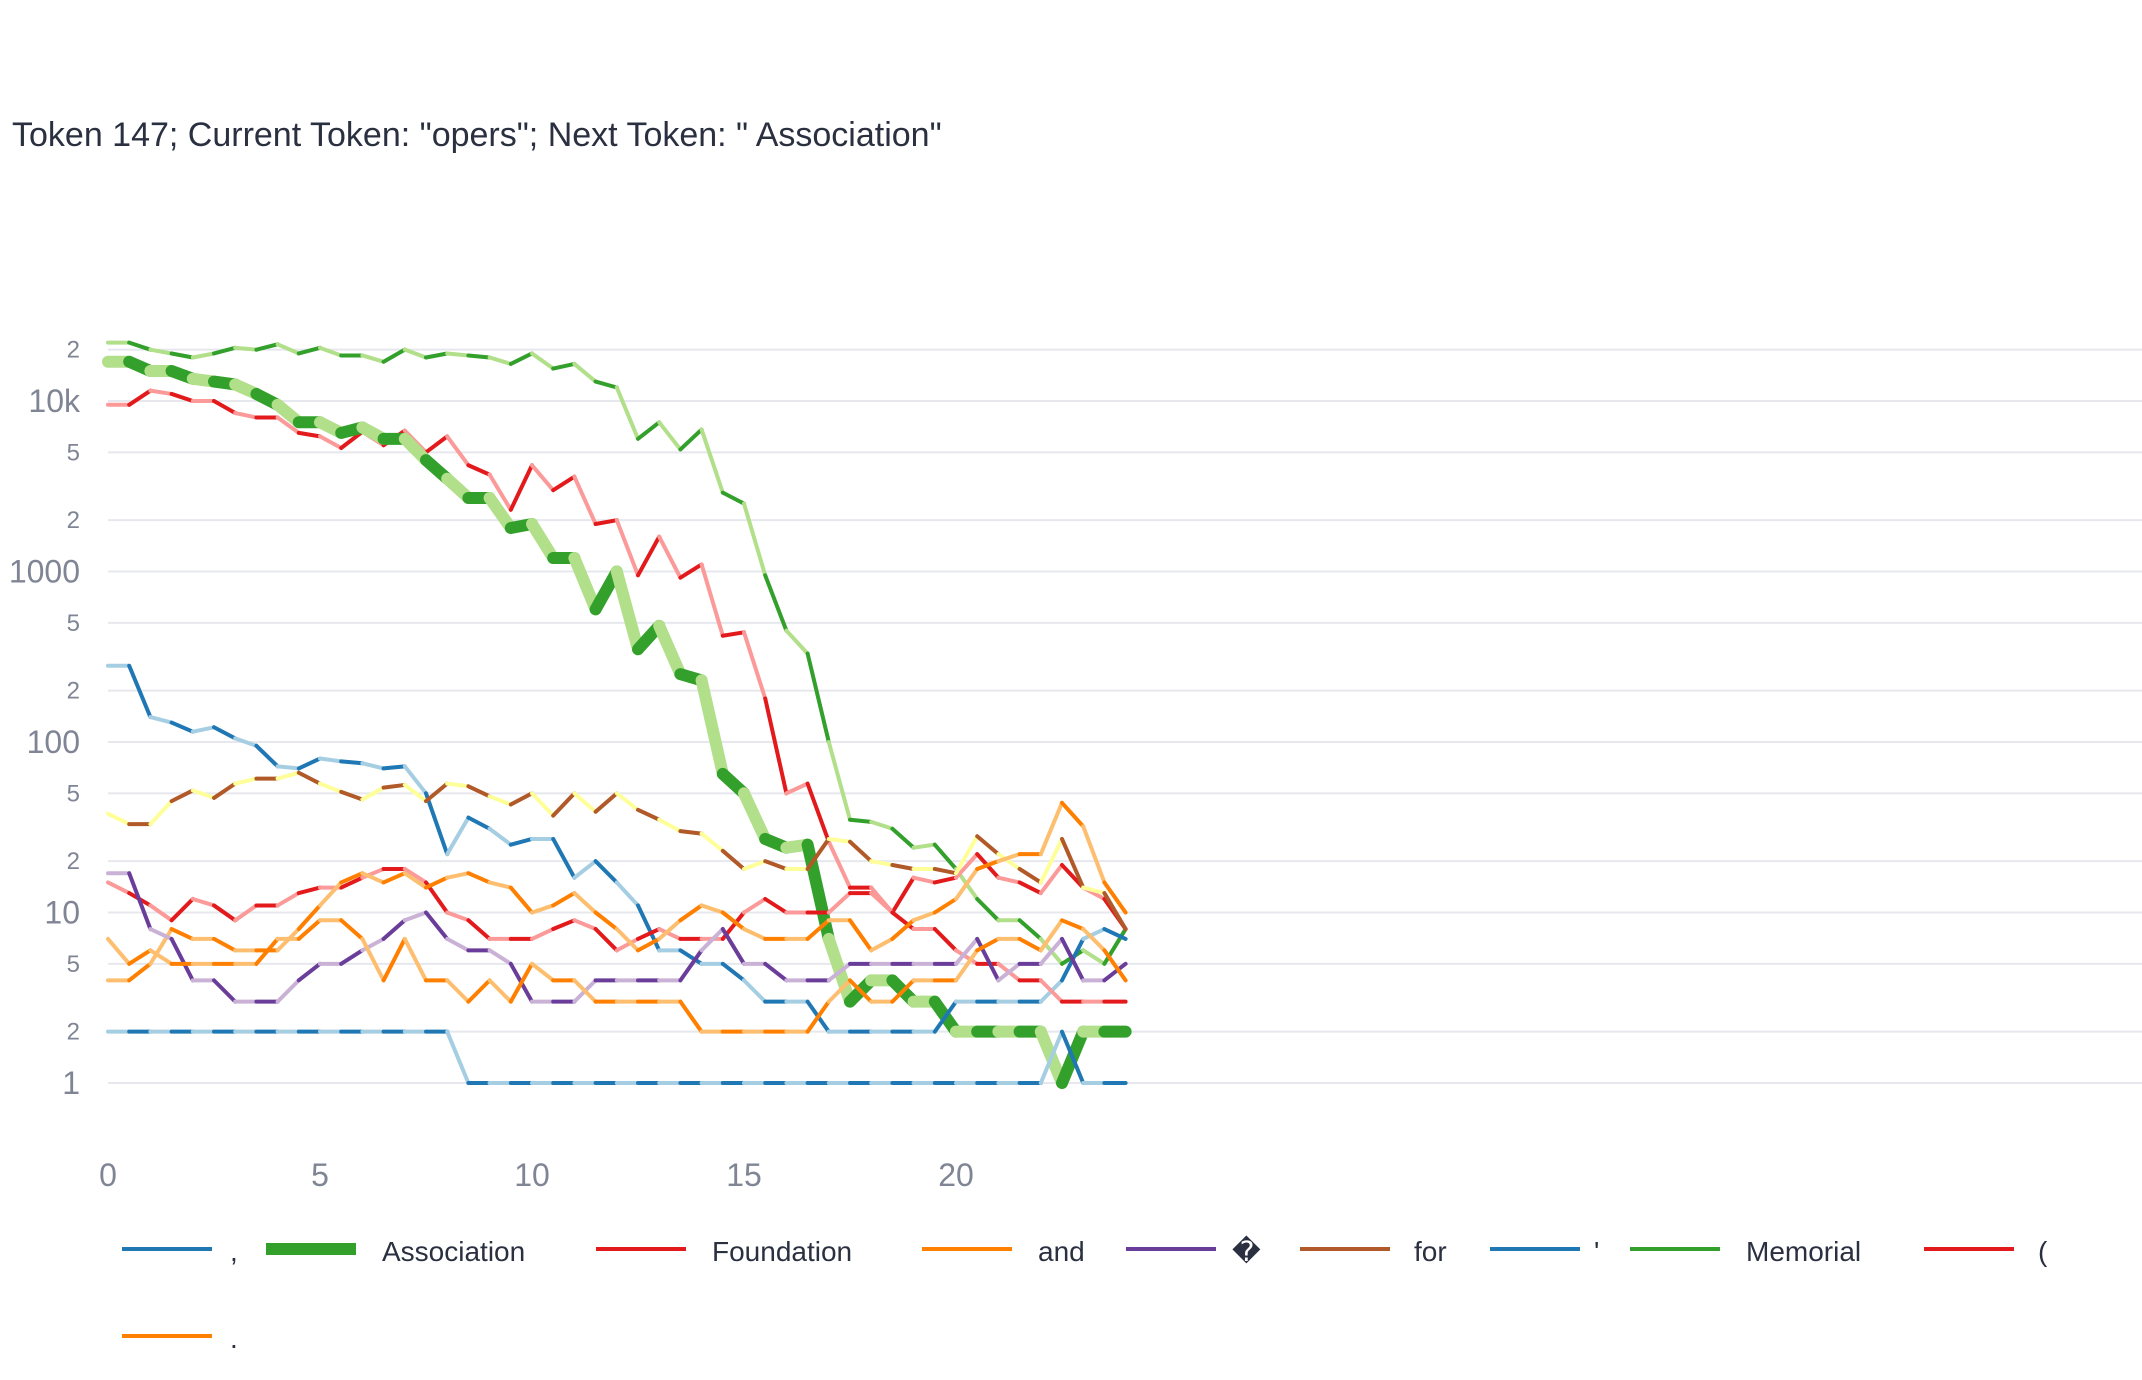 Image resolution: width=2142 pixels, height=1380 pixels. What do you see at coordinates (1193, 1251) in the screenshot?
I see `legend-item: �` at bounding box center [1193, 1251].